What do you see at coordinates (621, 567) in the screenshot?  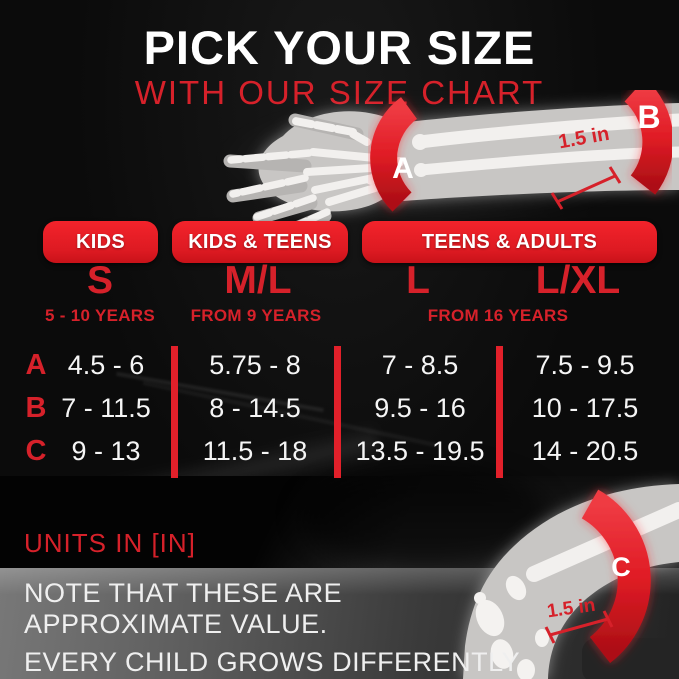 I see `band-c-label: C` at bounding box center [621, 567].